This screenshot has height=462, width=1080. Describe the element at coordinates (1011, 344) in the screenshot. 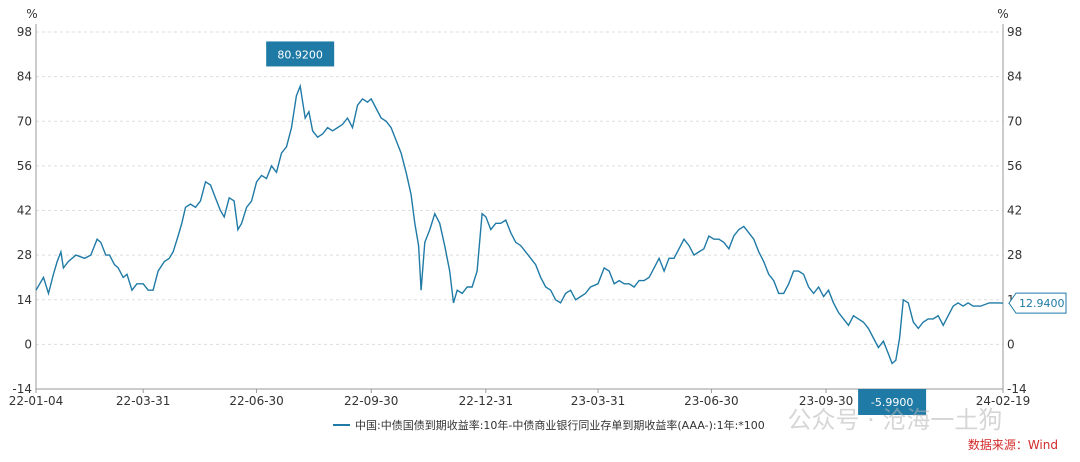

I see `right-y-tick-label: 0` at that location.